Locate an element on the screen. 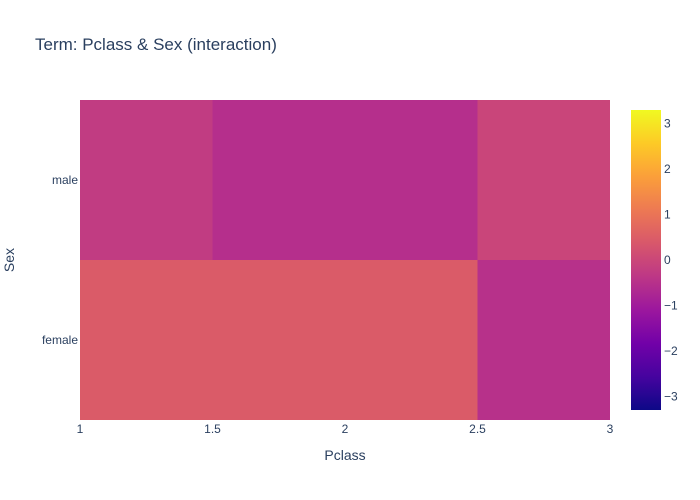 This screenshot has height=500, width=700. colorbar-ticks: 3 2 1 0 −1 −2 −3 is located at coordinates (671, 260).